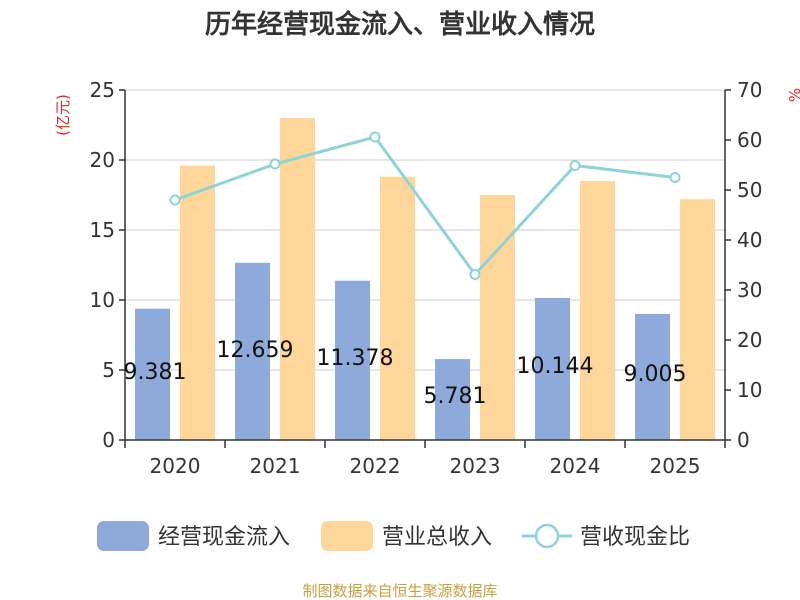  Describe the element at coordinates (108, 370) in the screenshot. I see `left-tick-label: 5` at that location.